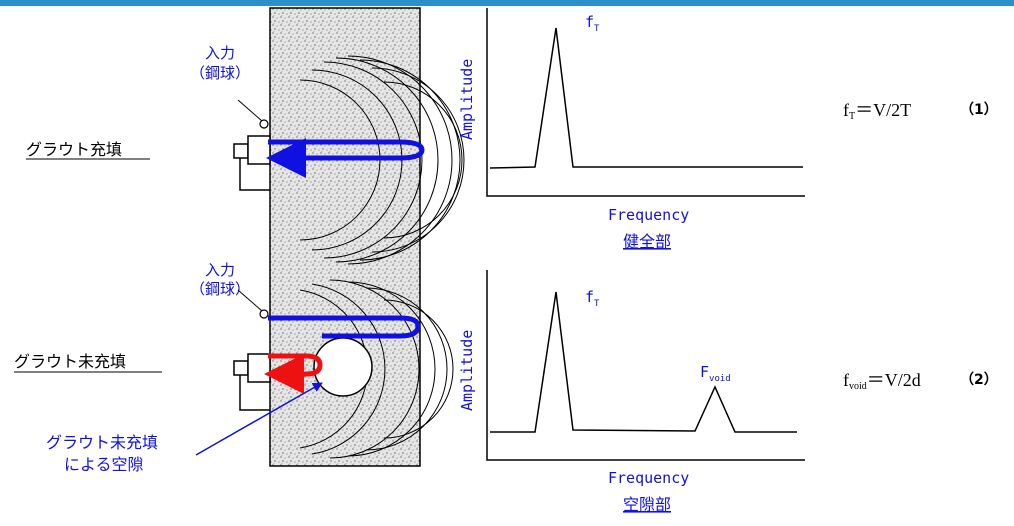 The image size is (1014, 526). Describe the element at coordinates (467, 370) in the screenshot. I see `graph2-ylabel: Amplitude` at that location.